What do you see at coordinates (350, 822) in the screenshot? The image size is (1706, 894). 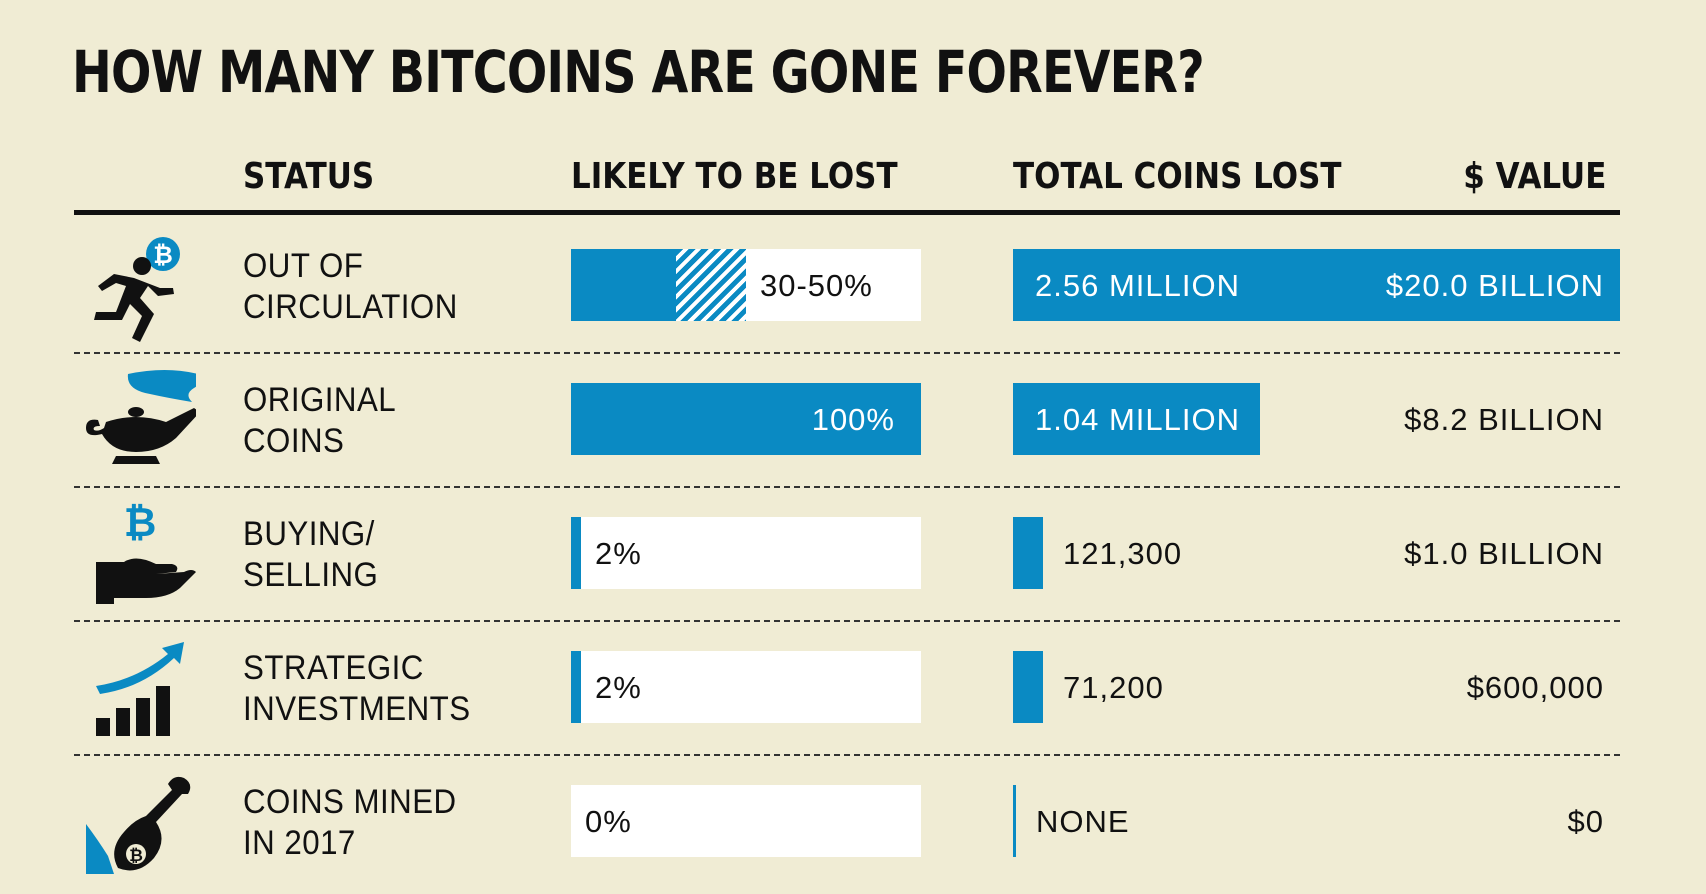 I see `status-label: COINS MINED IN 2017` at bounding box center [350, 822].